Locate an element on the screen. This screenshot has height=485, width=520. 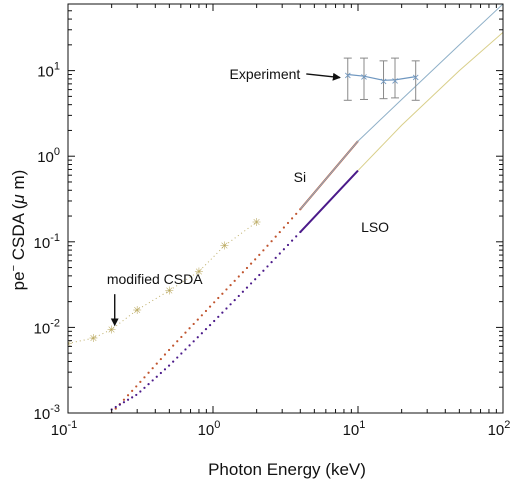
y-tick-label: 10⁻¹ is located at coordinates (47, 242).